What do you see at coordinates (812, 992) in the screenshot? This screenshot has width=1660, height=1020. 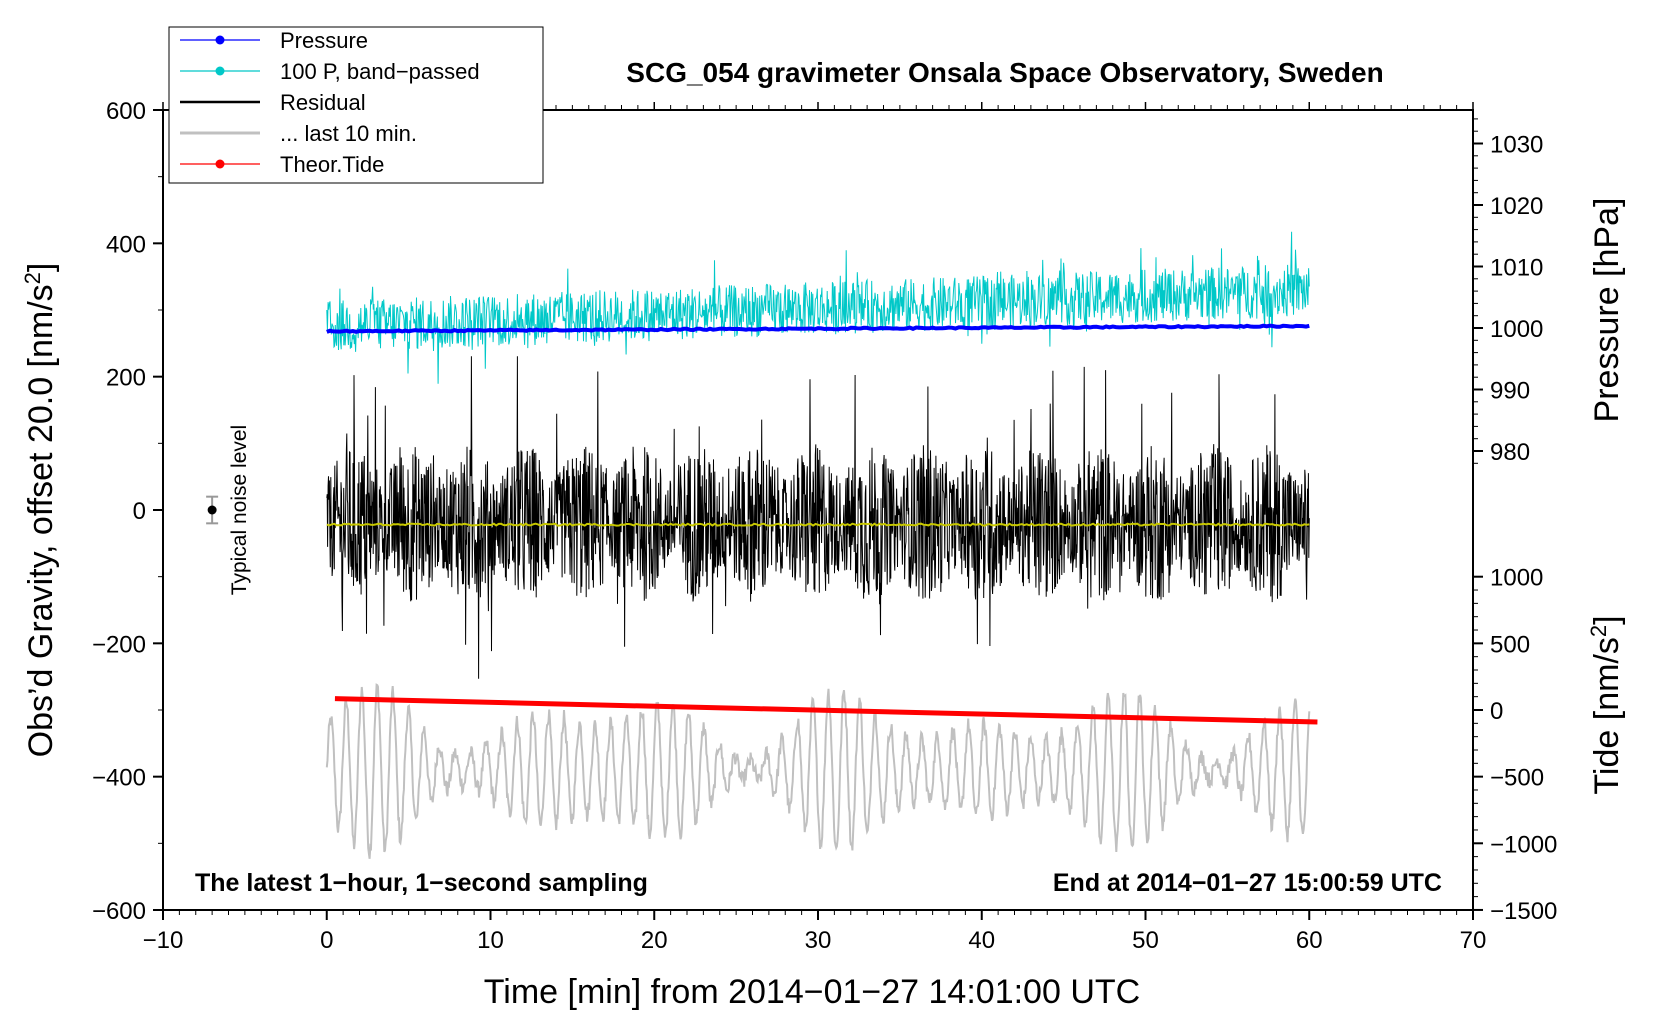 I see `x-axis-title: Time [min] from 2014−01−27 14:01:00 UTC` at bounding box center [812, 992].